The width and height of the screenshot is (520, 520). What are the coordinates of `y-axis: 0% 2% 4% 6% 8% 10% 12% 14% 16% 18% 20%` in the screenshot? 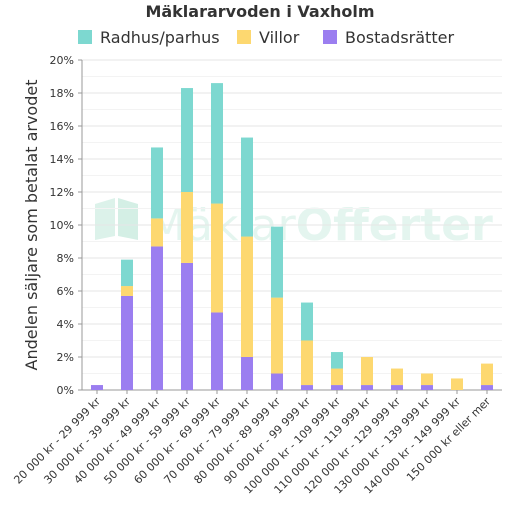 It's located at (66, 225).